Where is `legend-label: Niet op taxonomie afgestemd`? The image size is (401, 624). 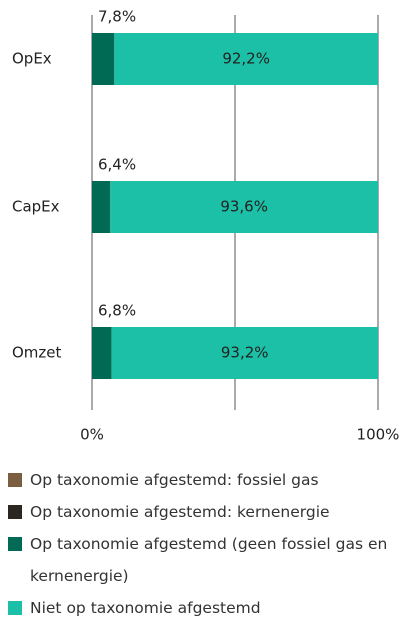 legend-label: Niet op taxonomie afgestemd is located at coordinates (145, 608).